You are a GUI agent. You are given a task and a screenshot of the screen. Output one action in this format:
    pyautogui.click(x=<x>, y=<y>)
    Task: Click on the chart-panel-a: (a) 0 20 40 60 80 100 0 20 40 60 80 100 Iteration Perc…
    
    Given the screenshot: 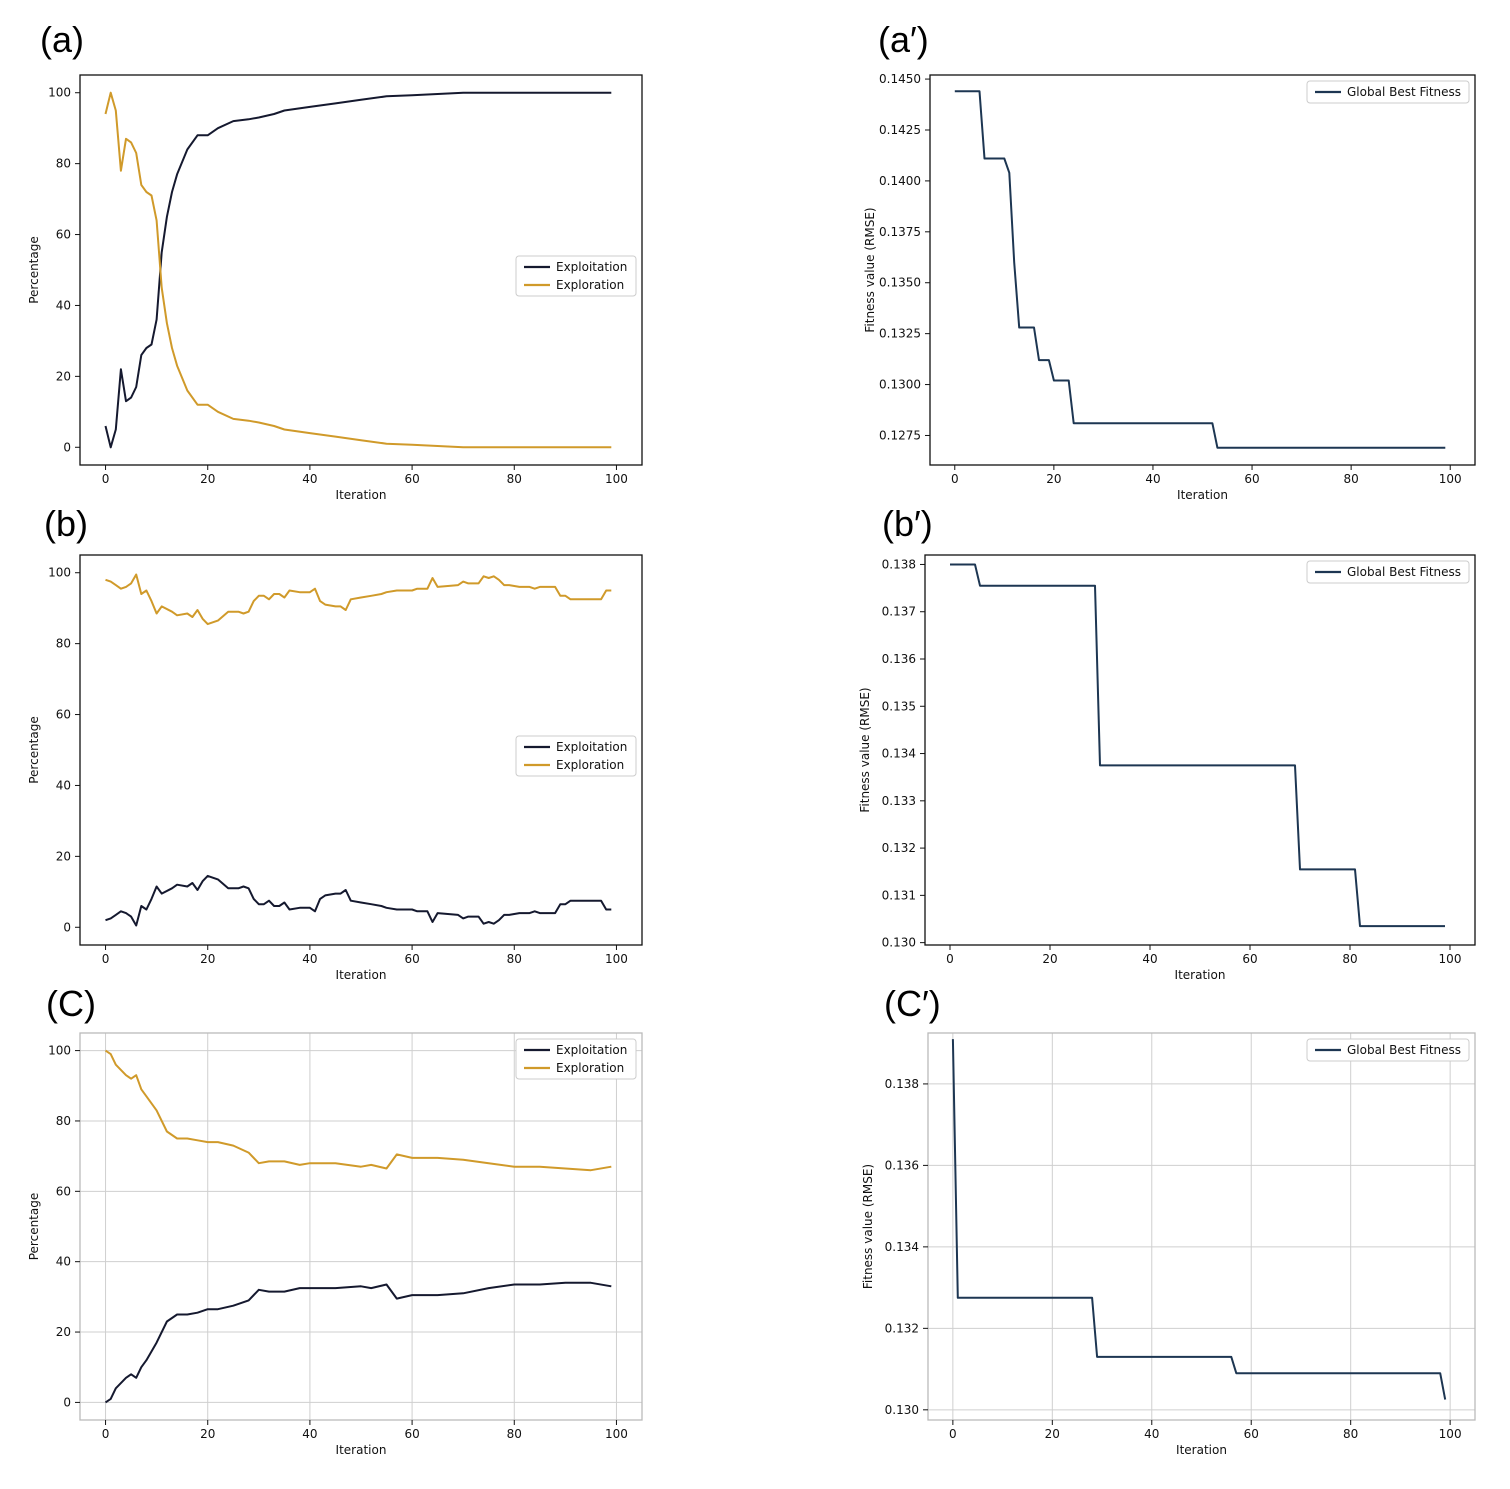 What is the action you would take?
    pyautogui.click(x=335, y=260)
    